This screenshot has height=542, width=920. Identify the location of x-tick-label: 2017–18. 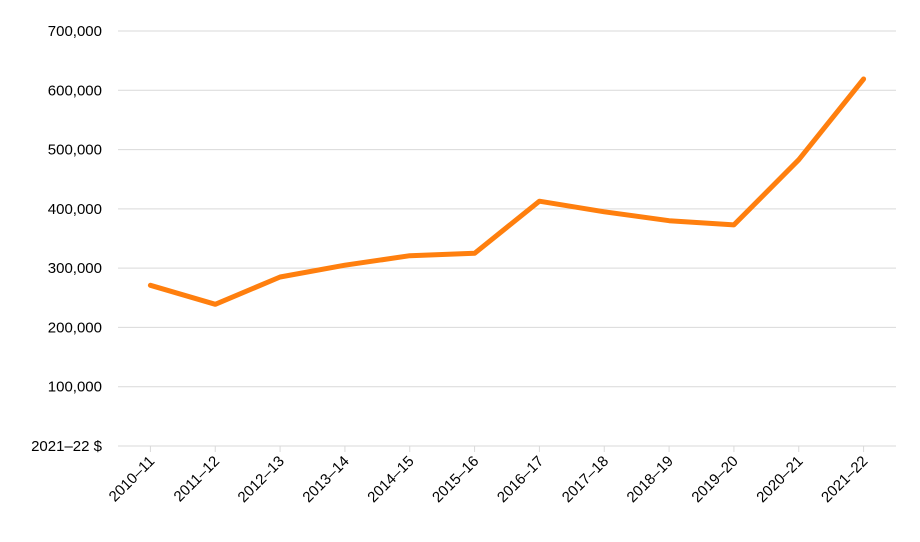
(585, 479).